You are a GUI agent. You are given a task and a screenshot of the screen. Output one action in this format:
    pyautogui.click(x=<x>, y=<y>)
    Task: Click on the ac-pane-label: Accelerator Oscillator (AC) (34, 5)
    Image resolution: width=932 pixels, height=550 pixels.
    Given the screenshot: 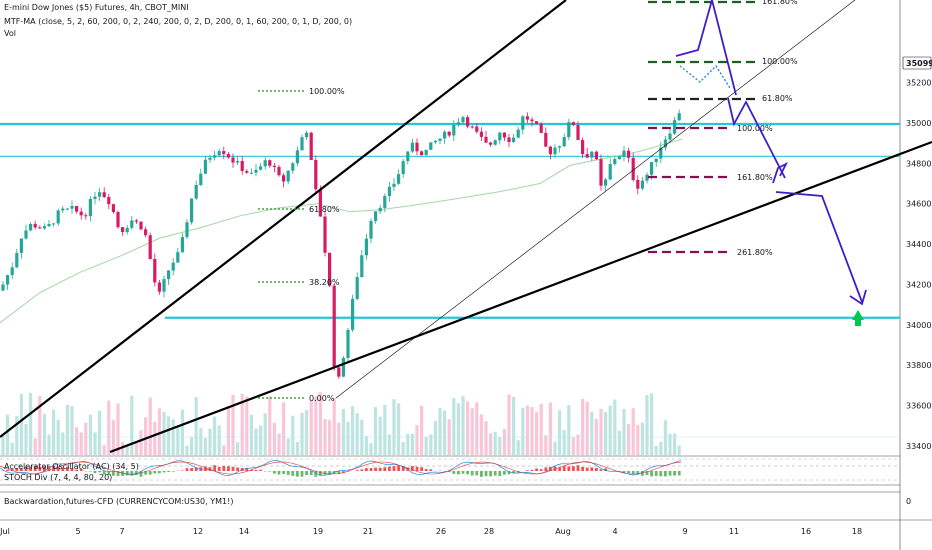 What is the action you would take?
    pyautogui.click(x=71, y=466)
    